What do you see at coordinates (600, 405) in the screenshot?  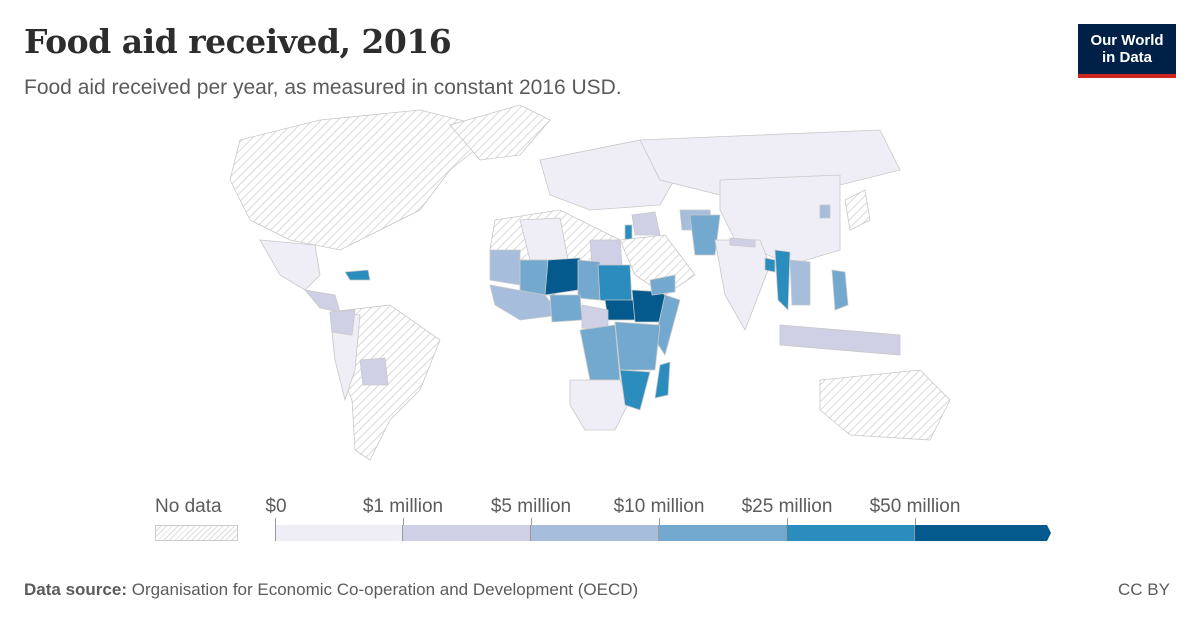 I see `region-southern-africa` at bounding box center [600, 405].